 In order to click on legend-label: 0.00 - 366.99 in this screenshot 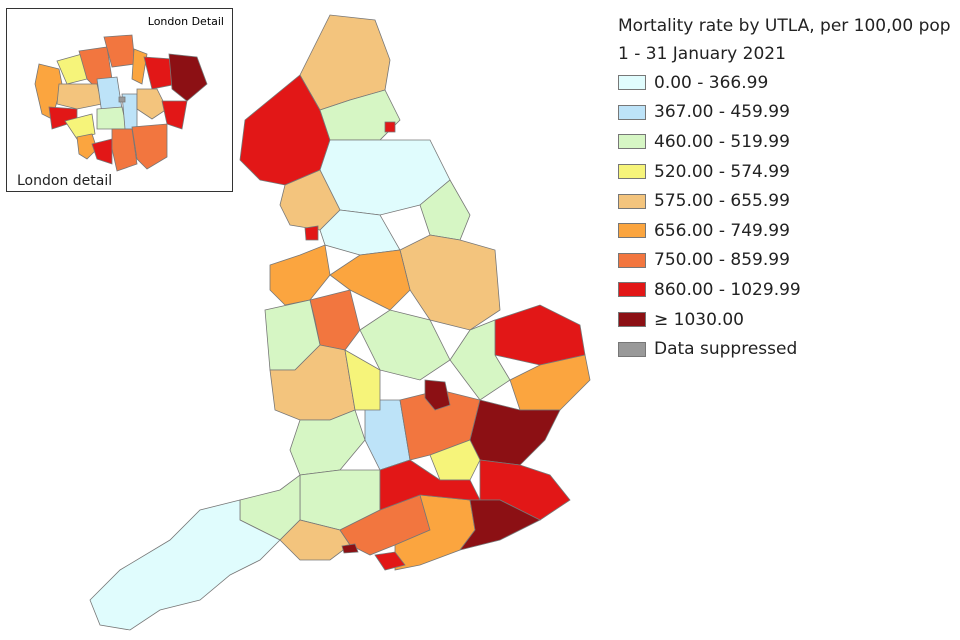, I will do `click(711, 82)`.